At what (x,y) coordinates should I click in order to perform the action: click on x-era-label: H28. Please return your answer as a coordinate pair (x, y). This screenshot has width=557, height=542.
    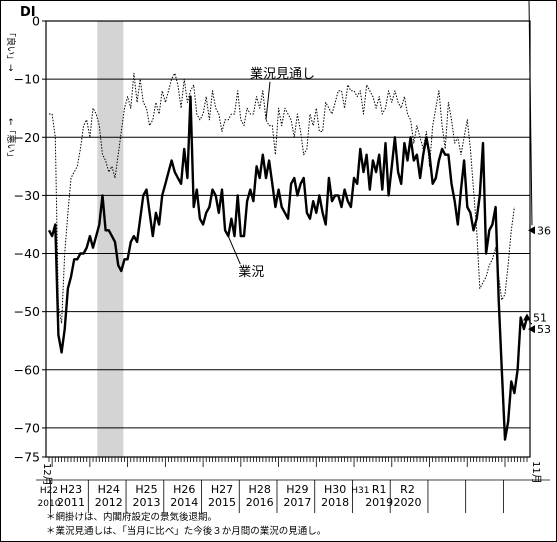
    Looking at the image, I should click on (260, 489).